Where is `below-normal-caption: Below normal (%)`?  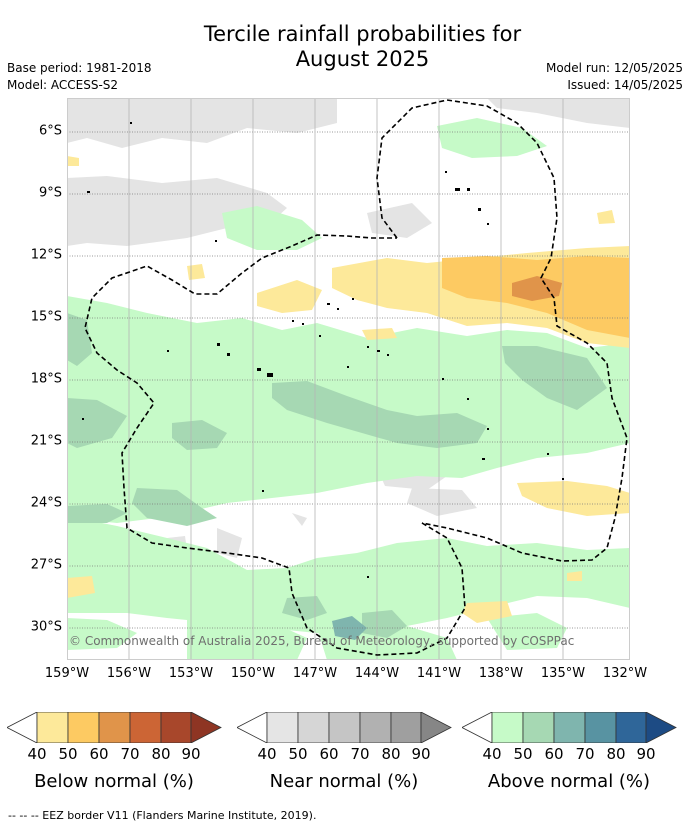 below-normal-caption: Below normal (%) is located at coordinates (114, 781).